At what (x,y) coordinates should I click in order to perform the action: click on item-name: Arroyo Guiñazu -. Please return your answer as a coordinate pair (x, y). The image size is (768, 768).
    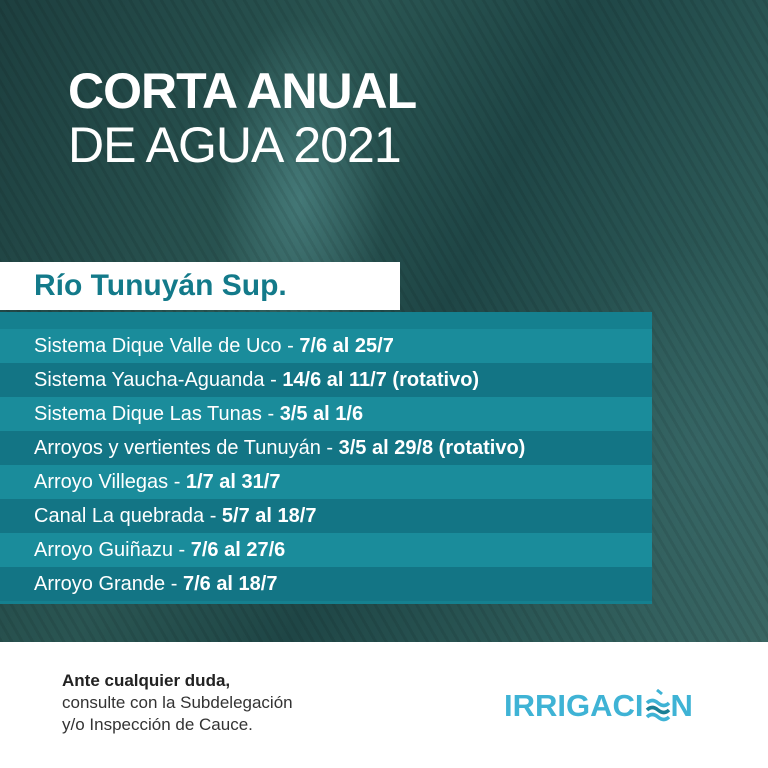
    Looking at the image, I should click on (112, 550).